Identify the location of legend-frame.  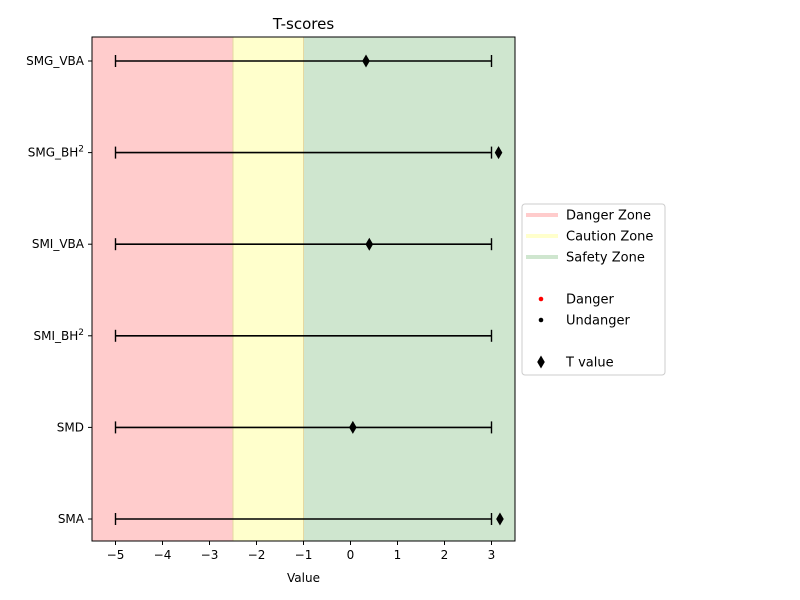
(593, 289).